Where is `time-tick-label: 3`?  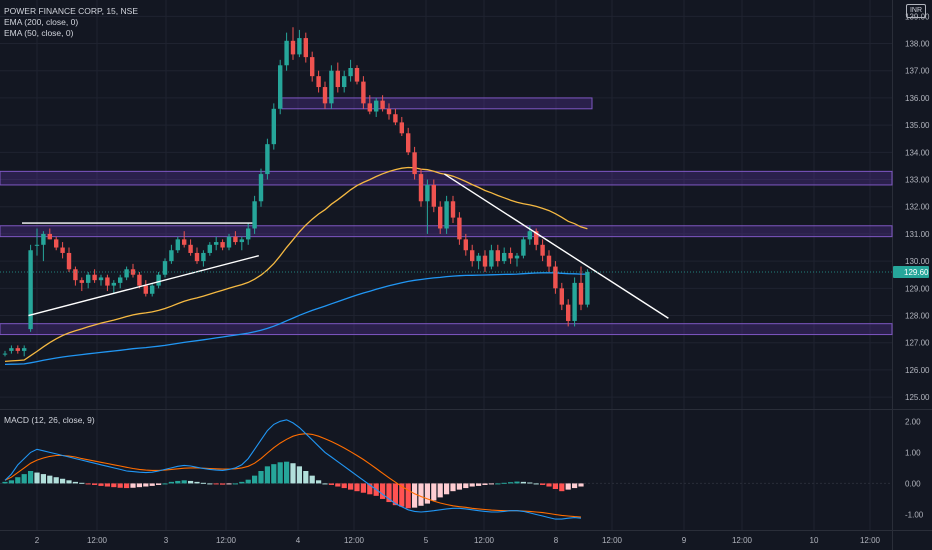
time-tick-label: 3 is located at coordinates (166, 540).